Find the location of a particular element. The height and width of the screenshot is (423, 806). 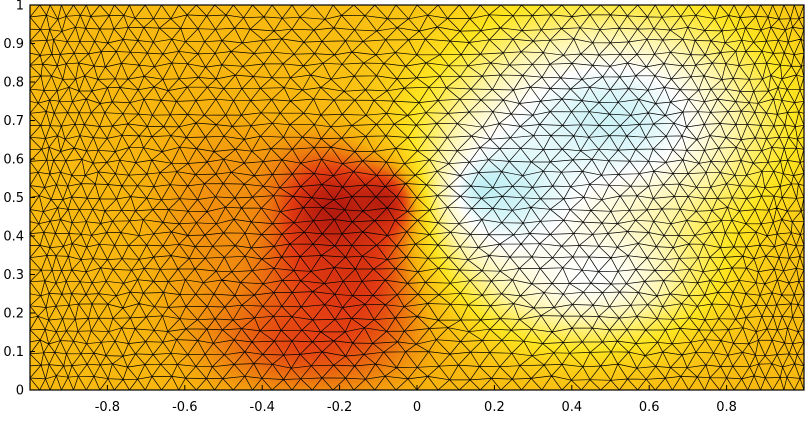

x-tick-label: 0 is located at coordinates (417, 407).